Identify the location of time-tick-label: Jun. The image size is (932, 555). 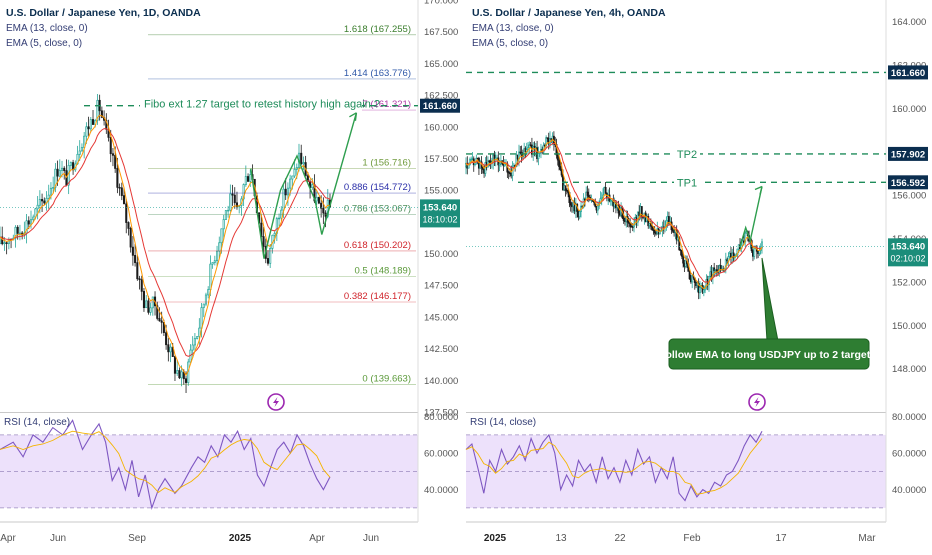
(58, 538).